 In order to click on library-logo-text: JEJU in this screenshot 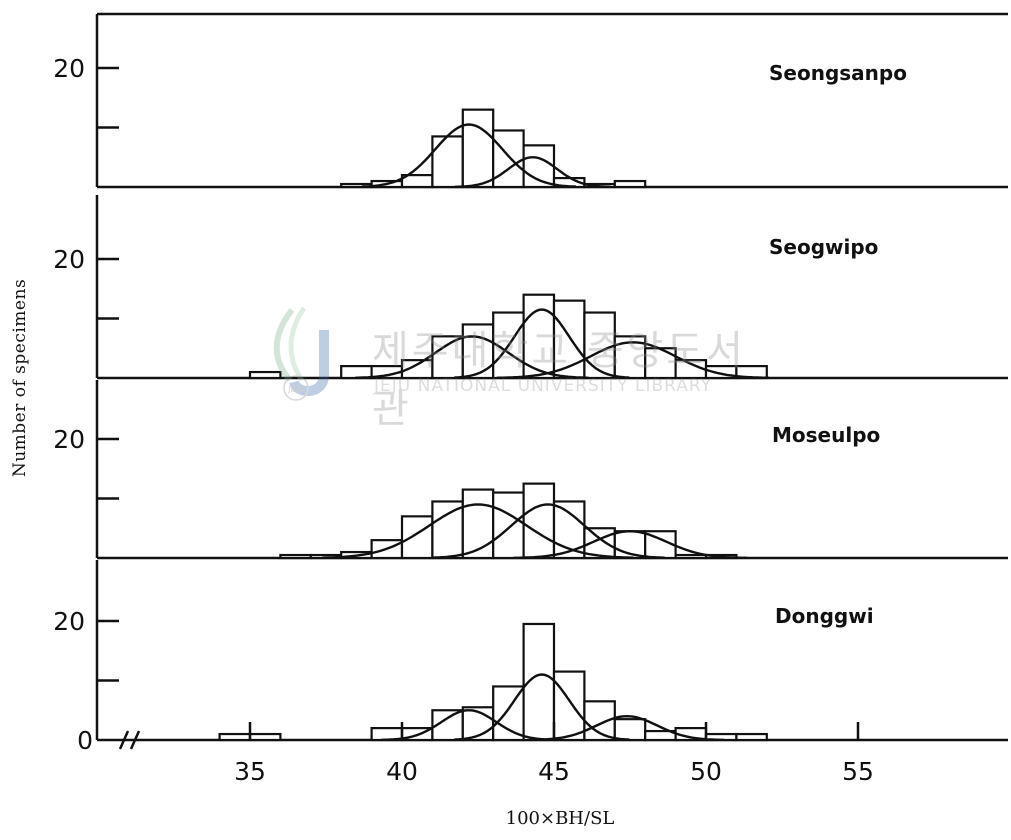, I will do `click(295, 389)`.